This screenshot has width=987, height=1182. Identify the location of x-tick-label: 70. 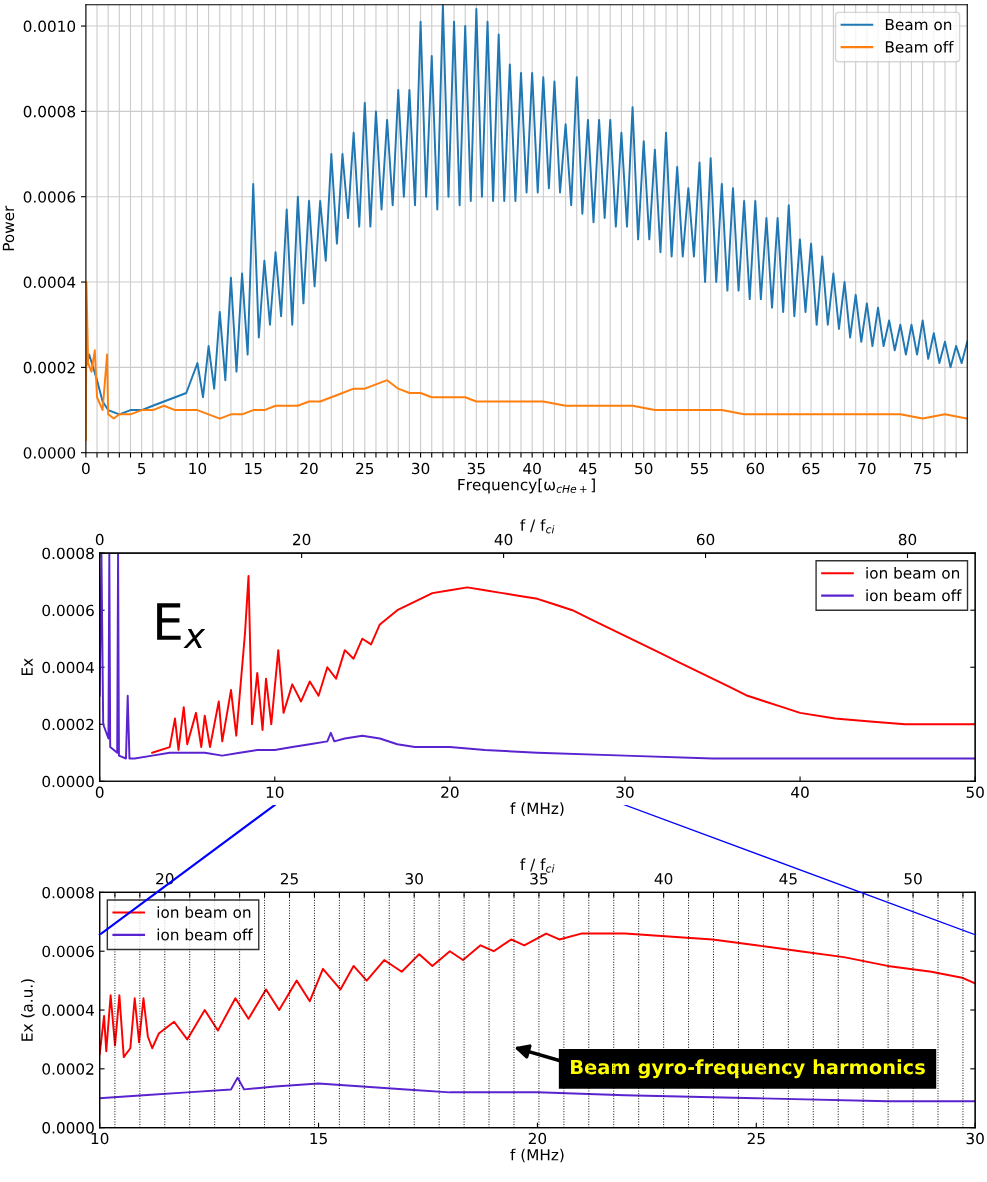
(867, 468).